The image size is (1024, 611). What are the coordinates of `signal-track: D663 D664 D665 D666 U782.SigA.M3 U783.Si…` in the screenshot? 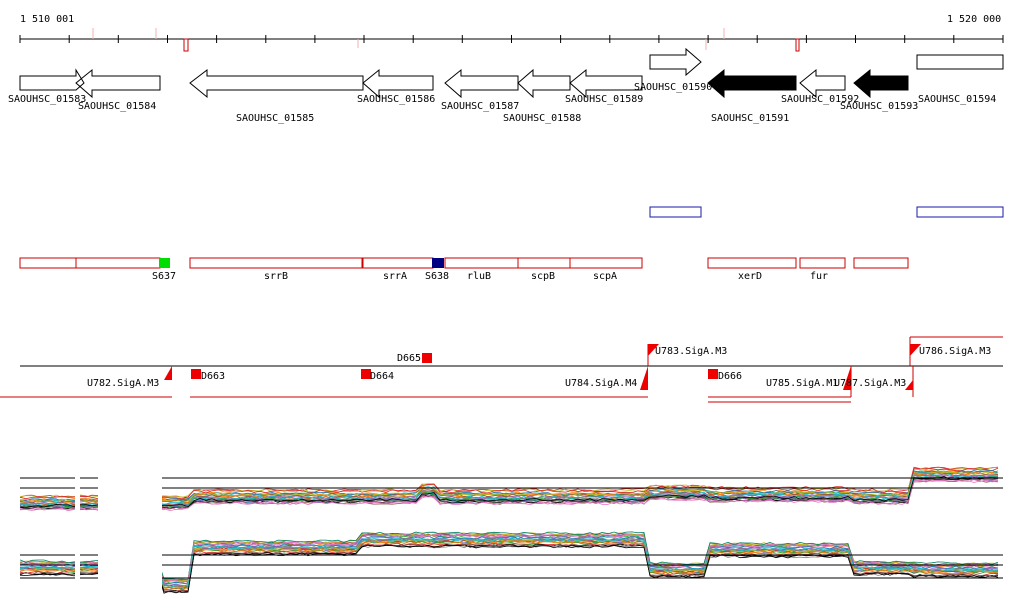 It's located at (501, 369).